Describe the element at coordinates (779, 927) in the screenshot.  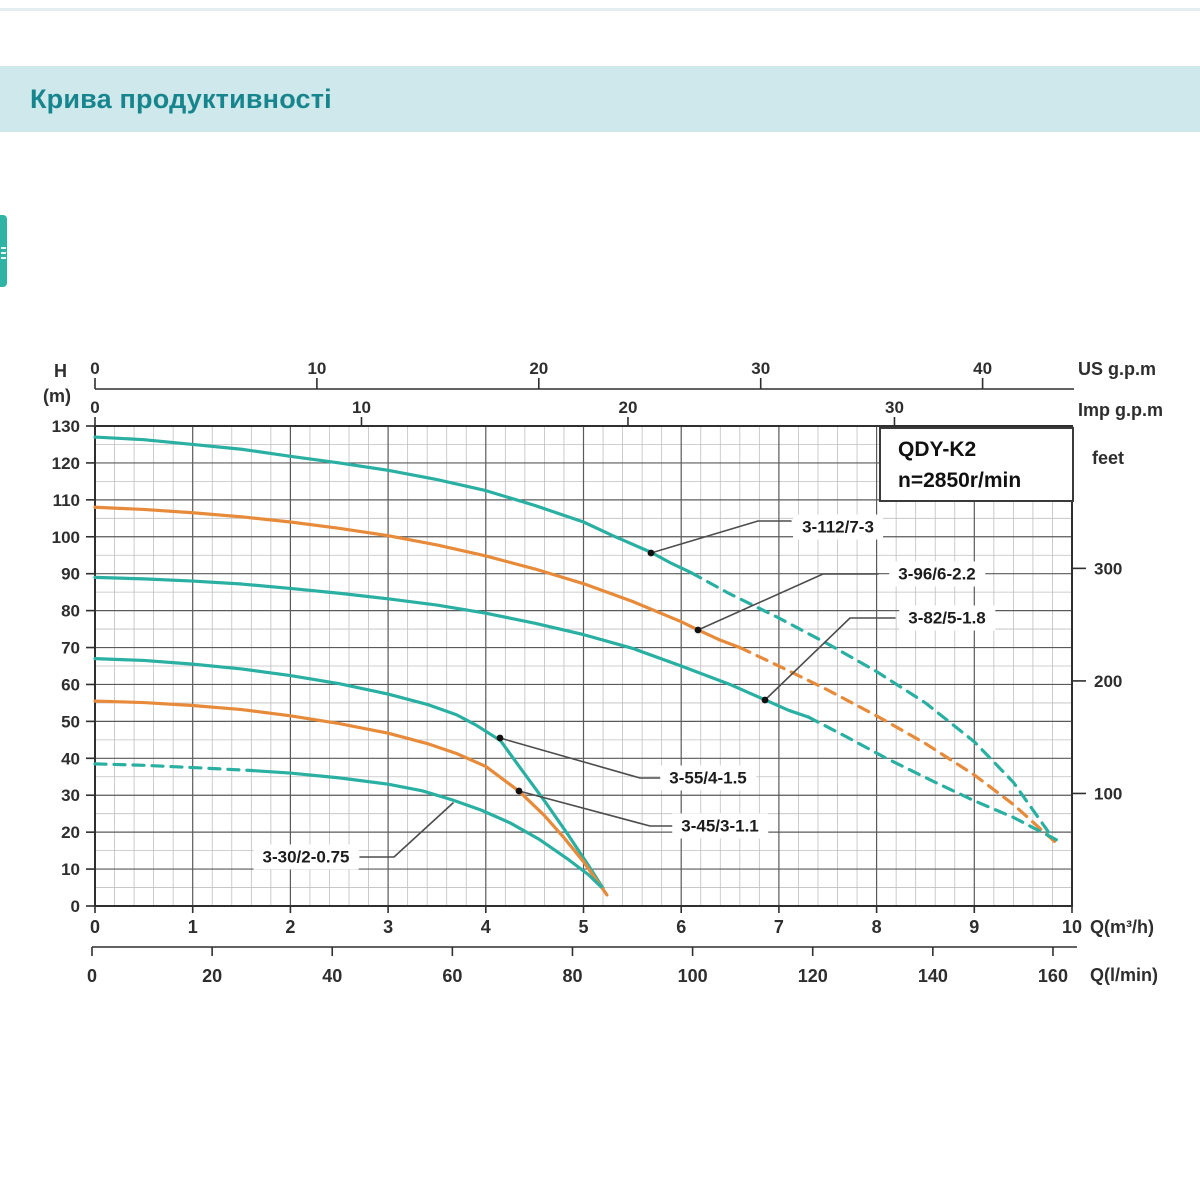
I see `axis-q-tick-label: 7` at that location.